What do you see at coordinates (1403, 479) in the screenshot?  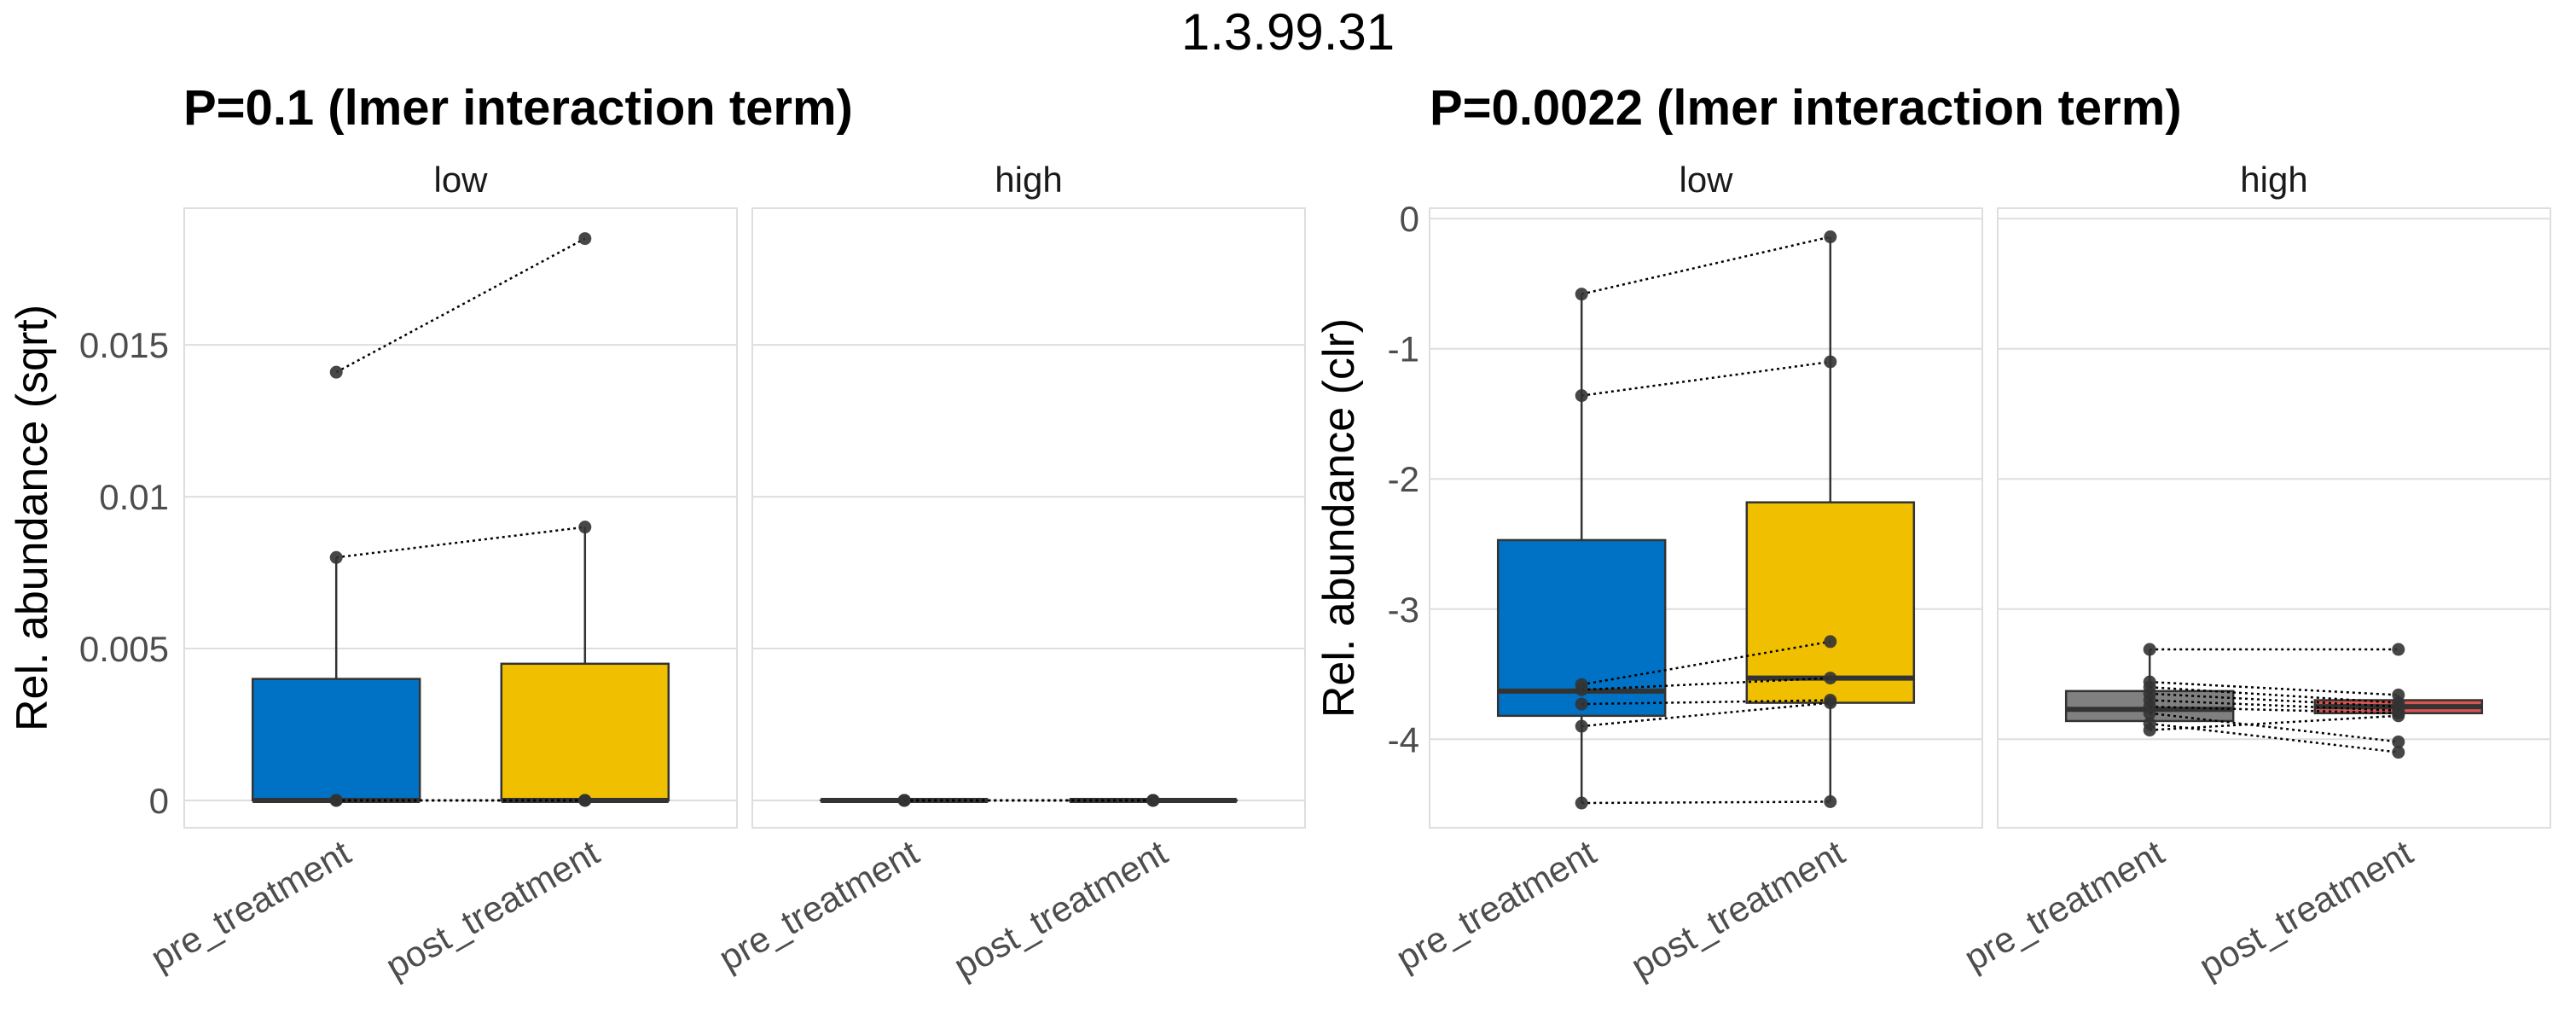 I see `y-tick-label: -2` at bounding box center [1403, 479].